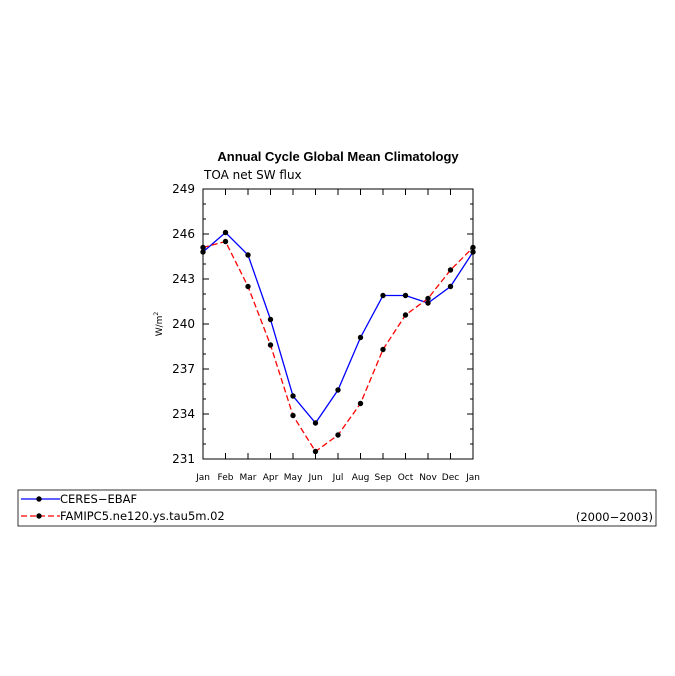 Image resolution: width=675 pixels, height=676 pixels. What do you see at coordinates (406, 478) in the screenshot?
I see `x-tick-label: Oct` at bounding box center [406, 478].